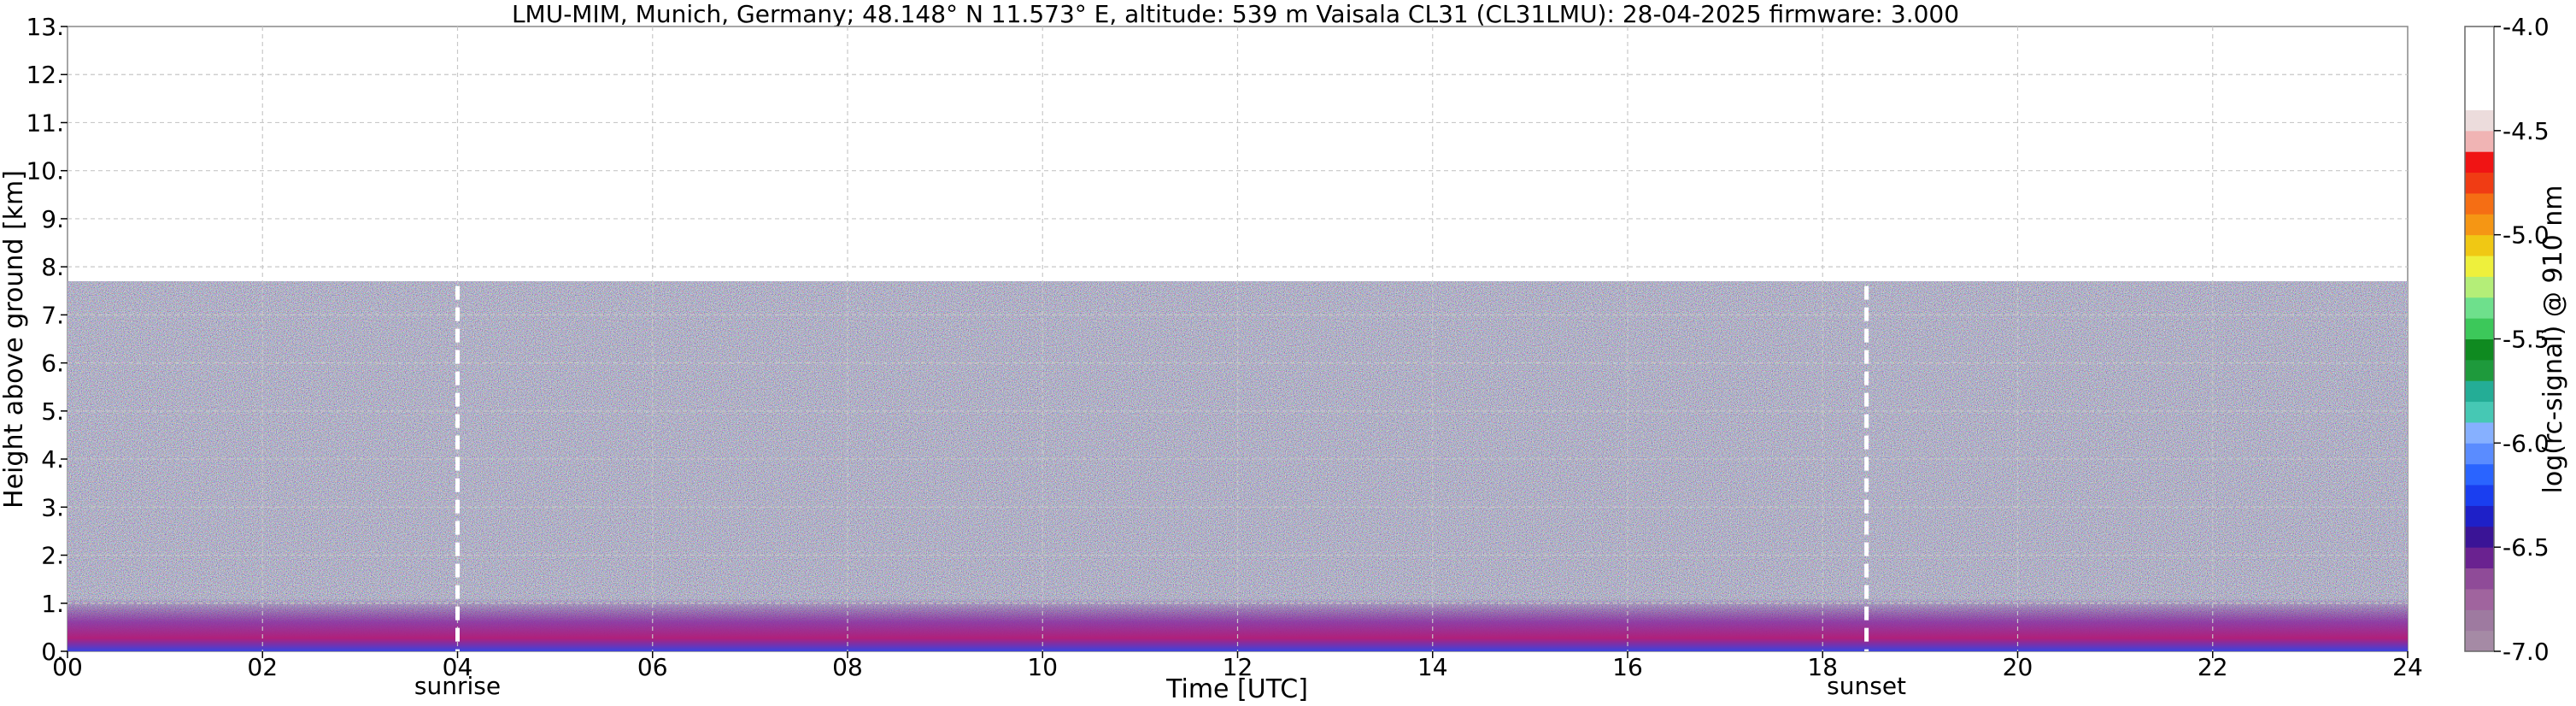  What do you see at coordinates (458, 667) in the screenshot?
I see `x-tick-label: 04` at bounding box center [458, 667].